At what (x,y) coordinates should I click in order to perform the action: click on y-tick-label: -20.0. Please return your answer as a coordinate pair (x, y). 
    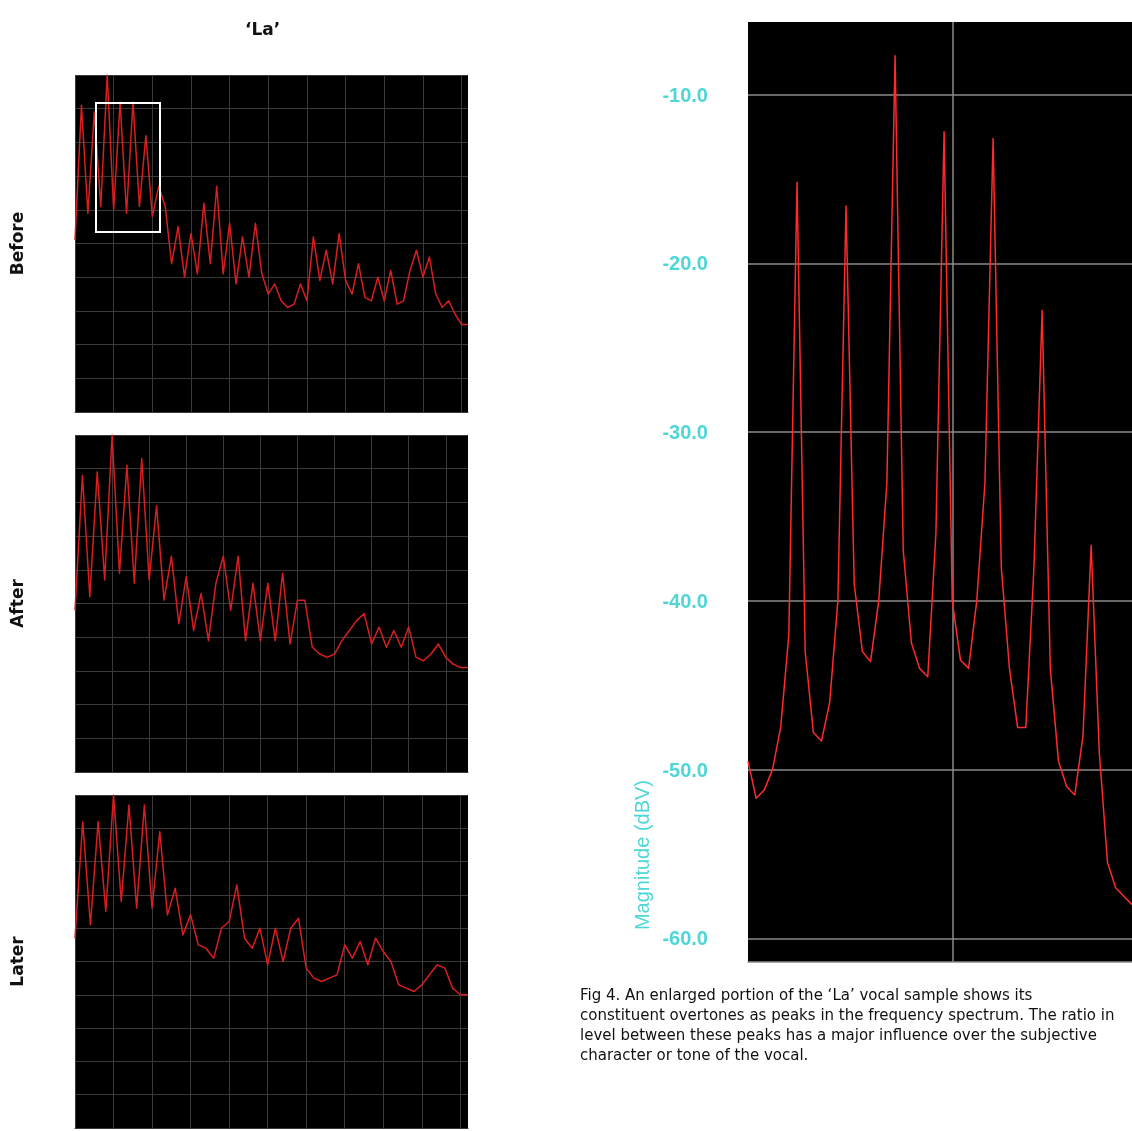
    Looking at the image, I should click on (685, 263).